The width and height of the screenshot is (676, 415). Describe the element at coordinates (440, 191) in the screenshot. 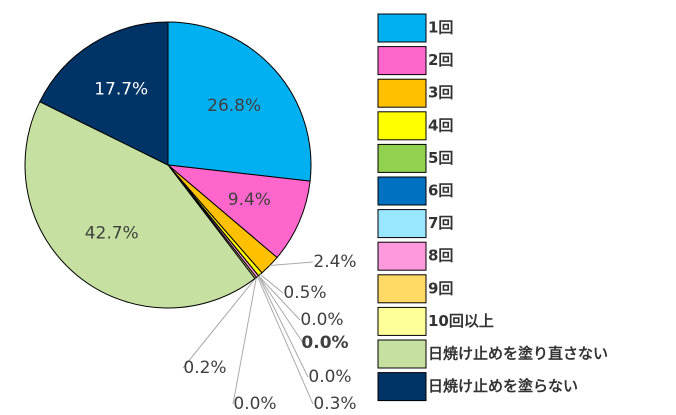

I see `legend-label: 6回` at that location.